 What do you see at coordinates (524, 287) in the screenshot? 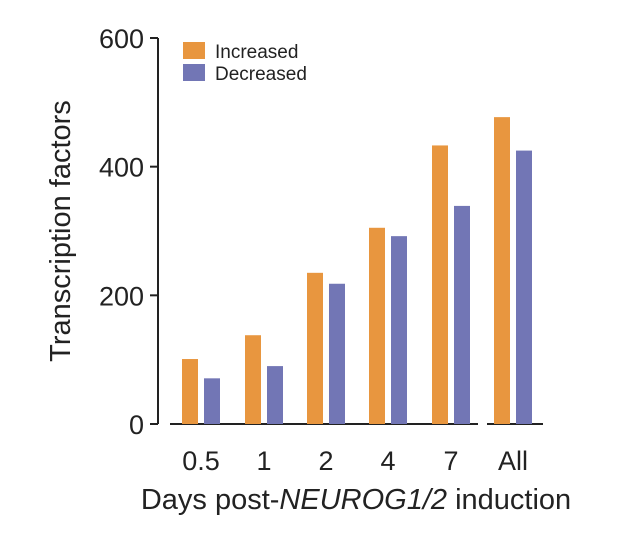
I see `bar-decreased-all` at bounding box center [524, 287].